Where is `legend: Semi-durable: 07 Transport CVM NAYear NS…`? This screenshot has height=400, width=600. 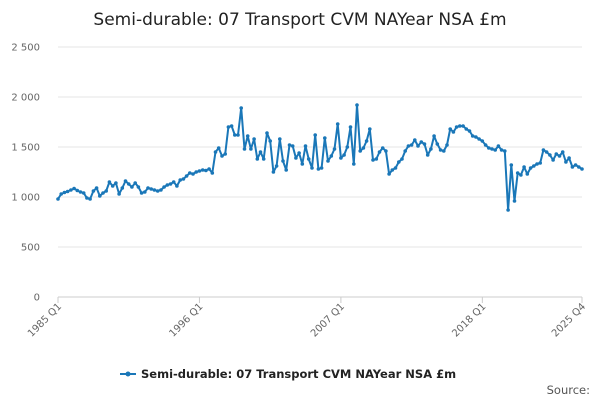
legend: Semi-durable: 07 Transport CVM NAYear NS… is located at coordinates (288, 374).